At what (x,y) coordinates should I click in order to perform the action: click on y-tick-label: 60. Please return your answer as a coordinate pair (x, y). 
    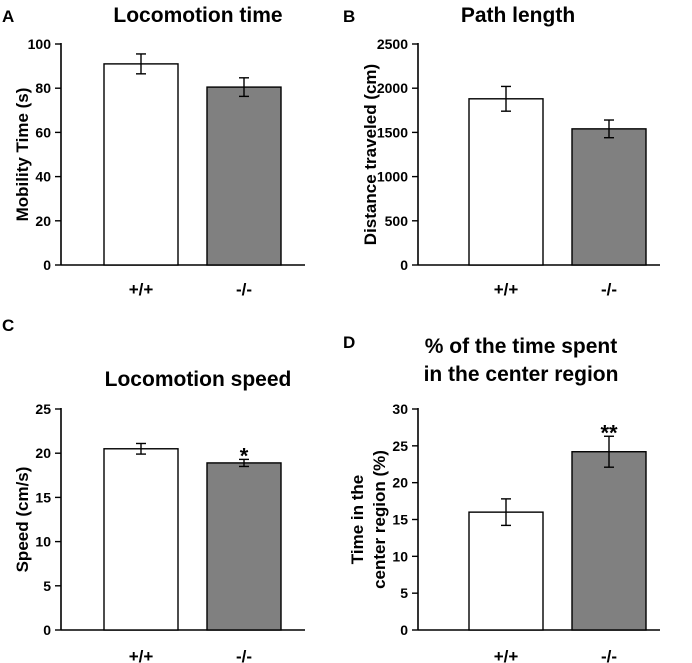
    Looking at the image, I should click on (43, 132).